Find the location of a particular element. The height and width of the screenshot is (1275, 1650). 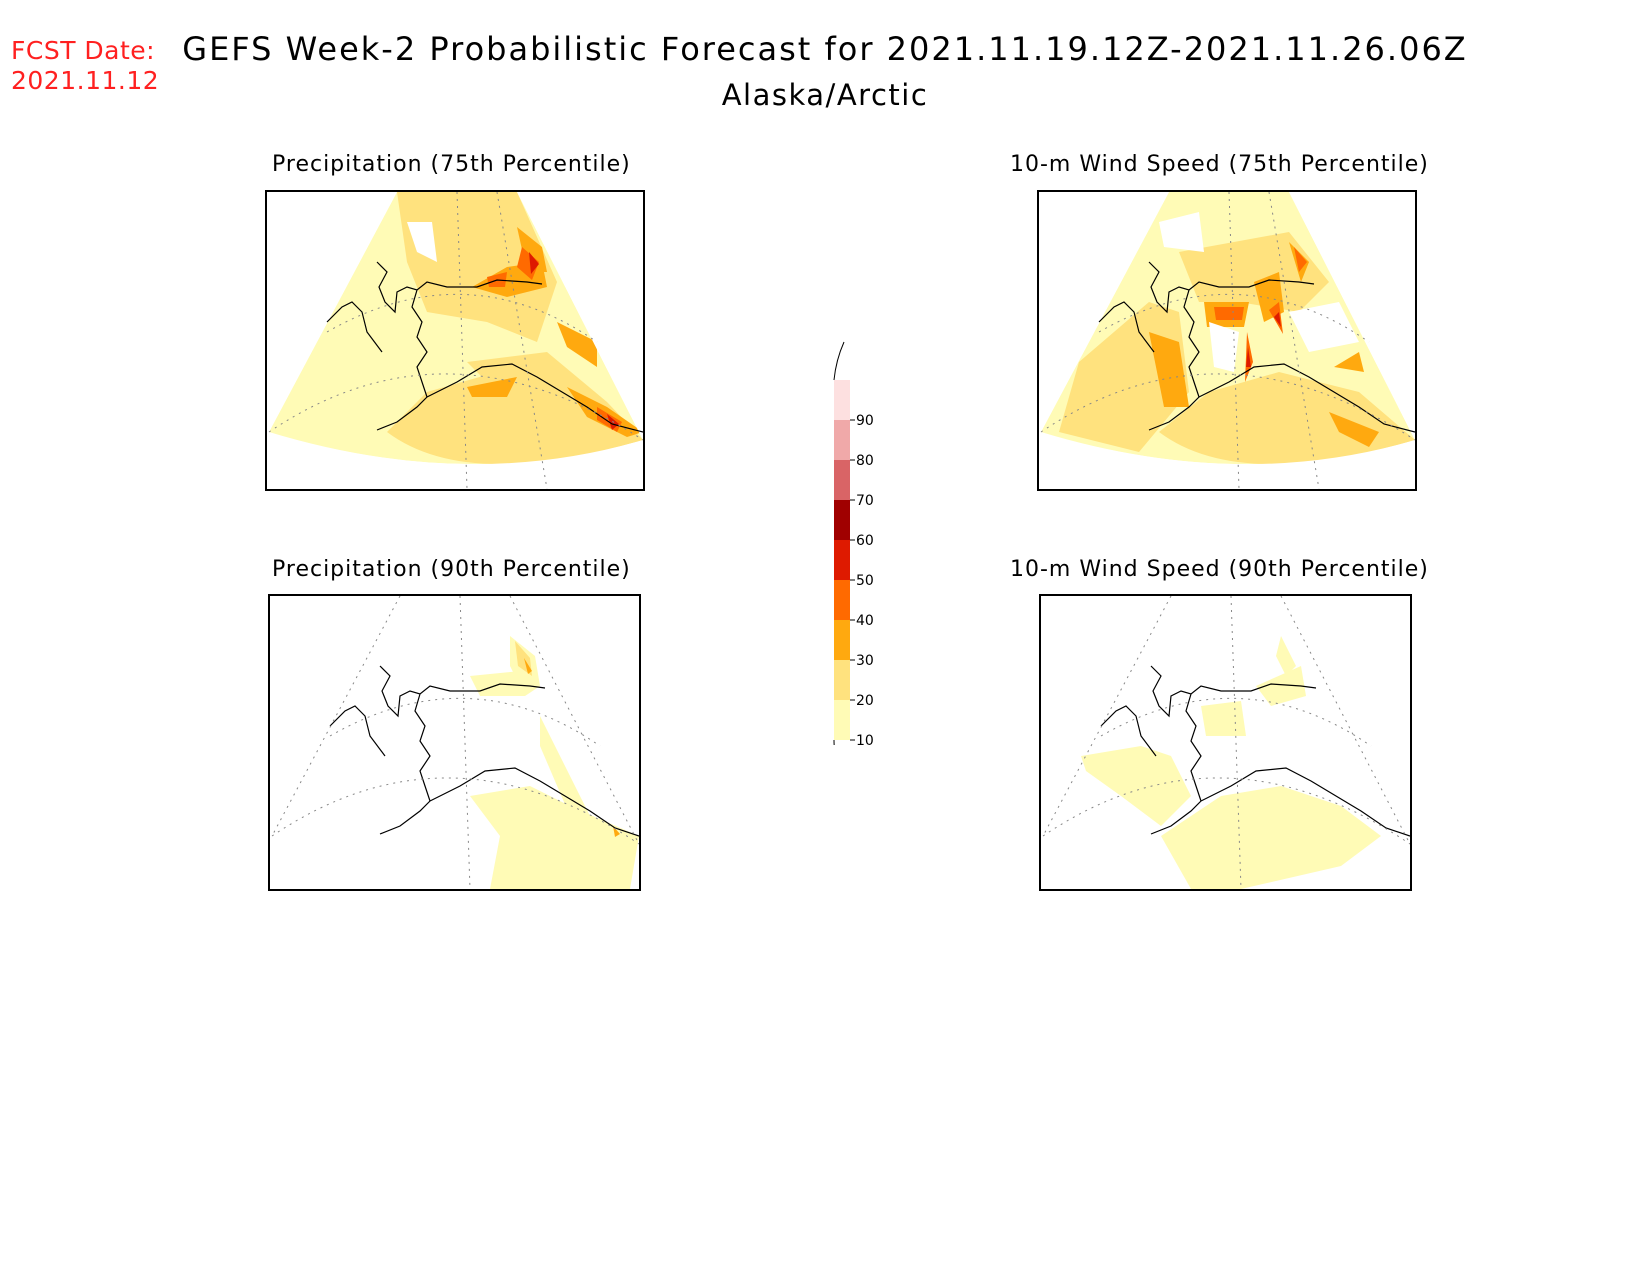

colorbar-top-tail is located at coordinates (839, 361).